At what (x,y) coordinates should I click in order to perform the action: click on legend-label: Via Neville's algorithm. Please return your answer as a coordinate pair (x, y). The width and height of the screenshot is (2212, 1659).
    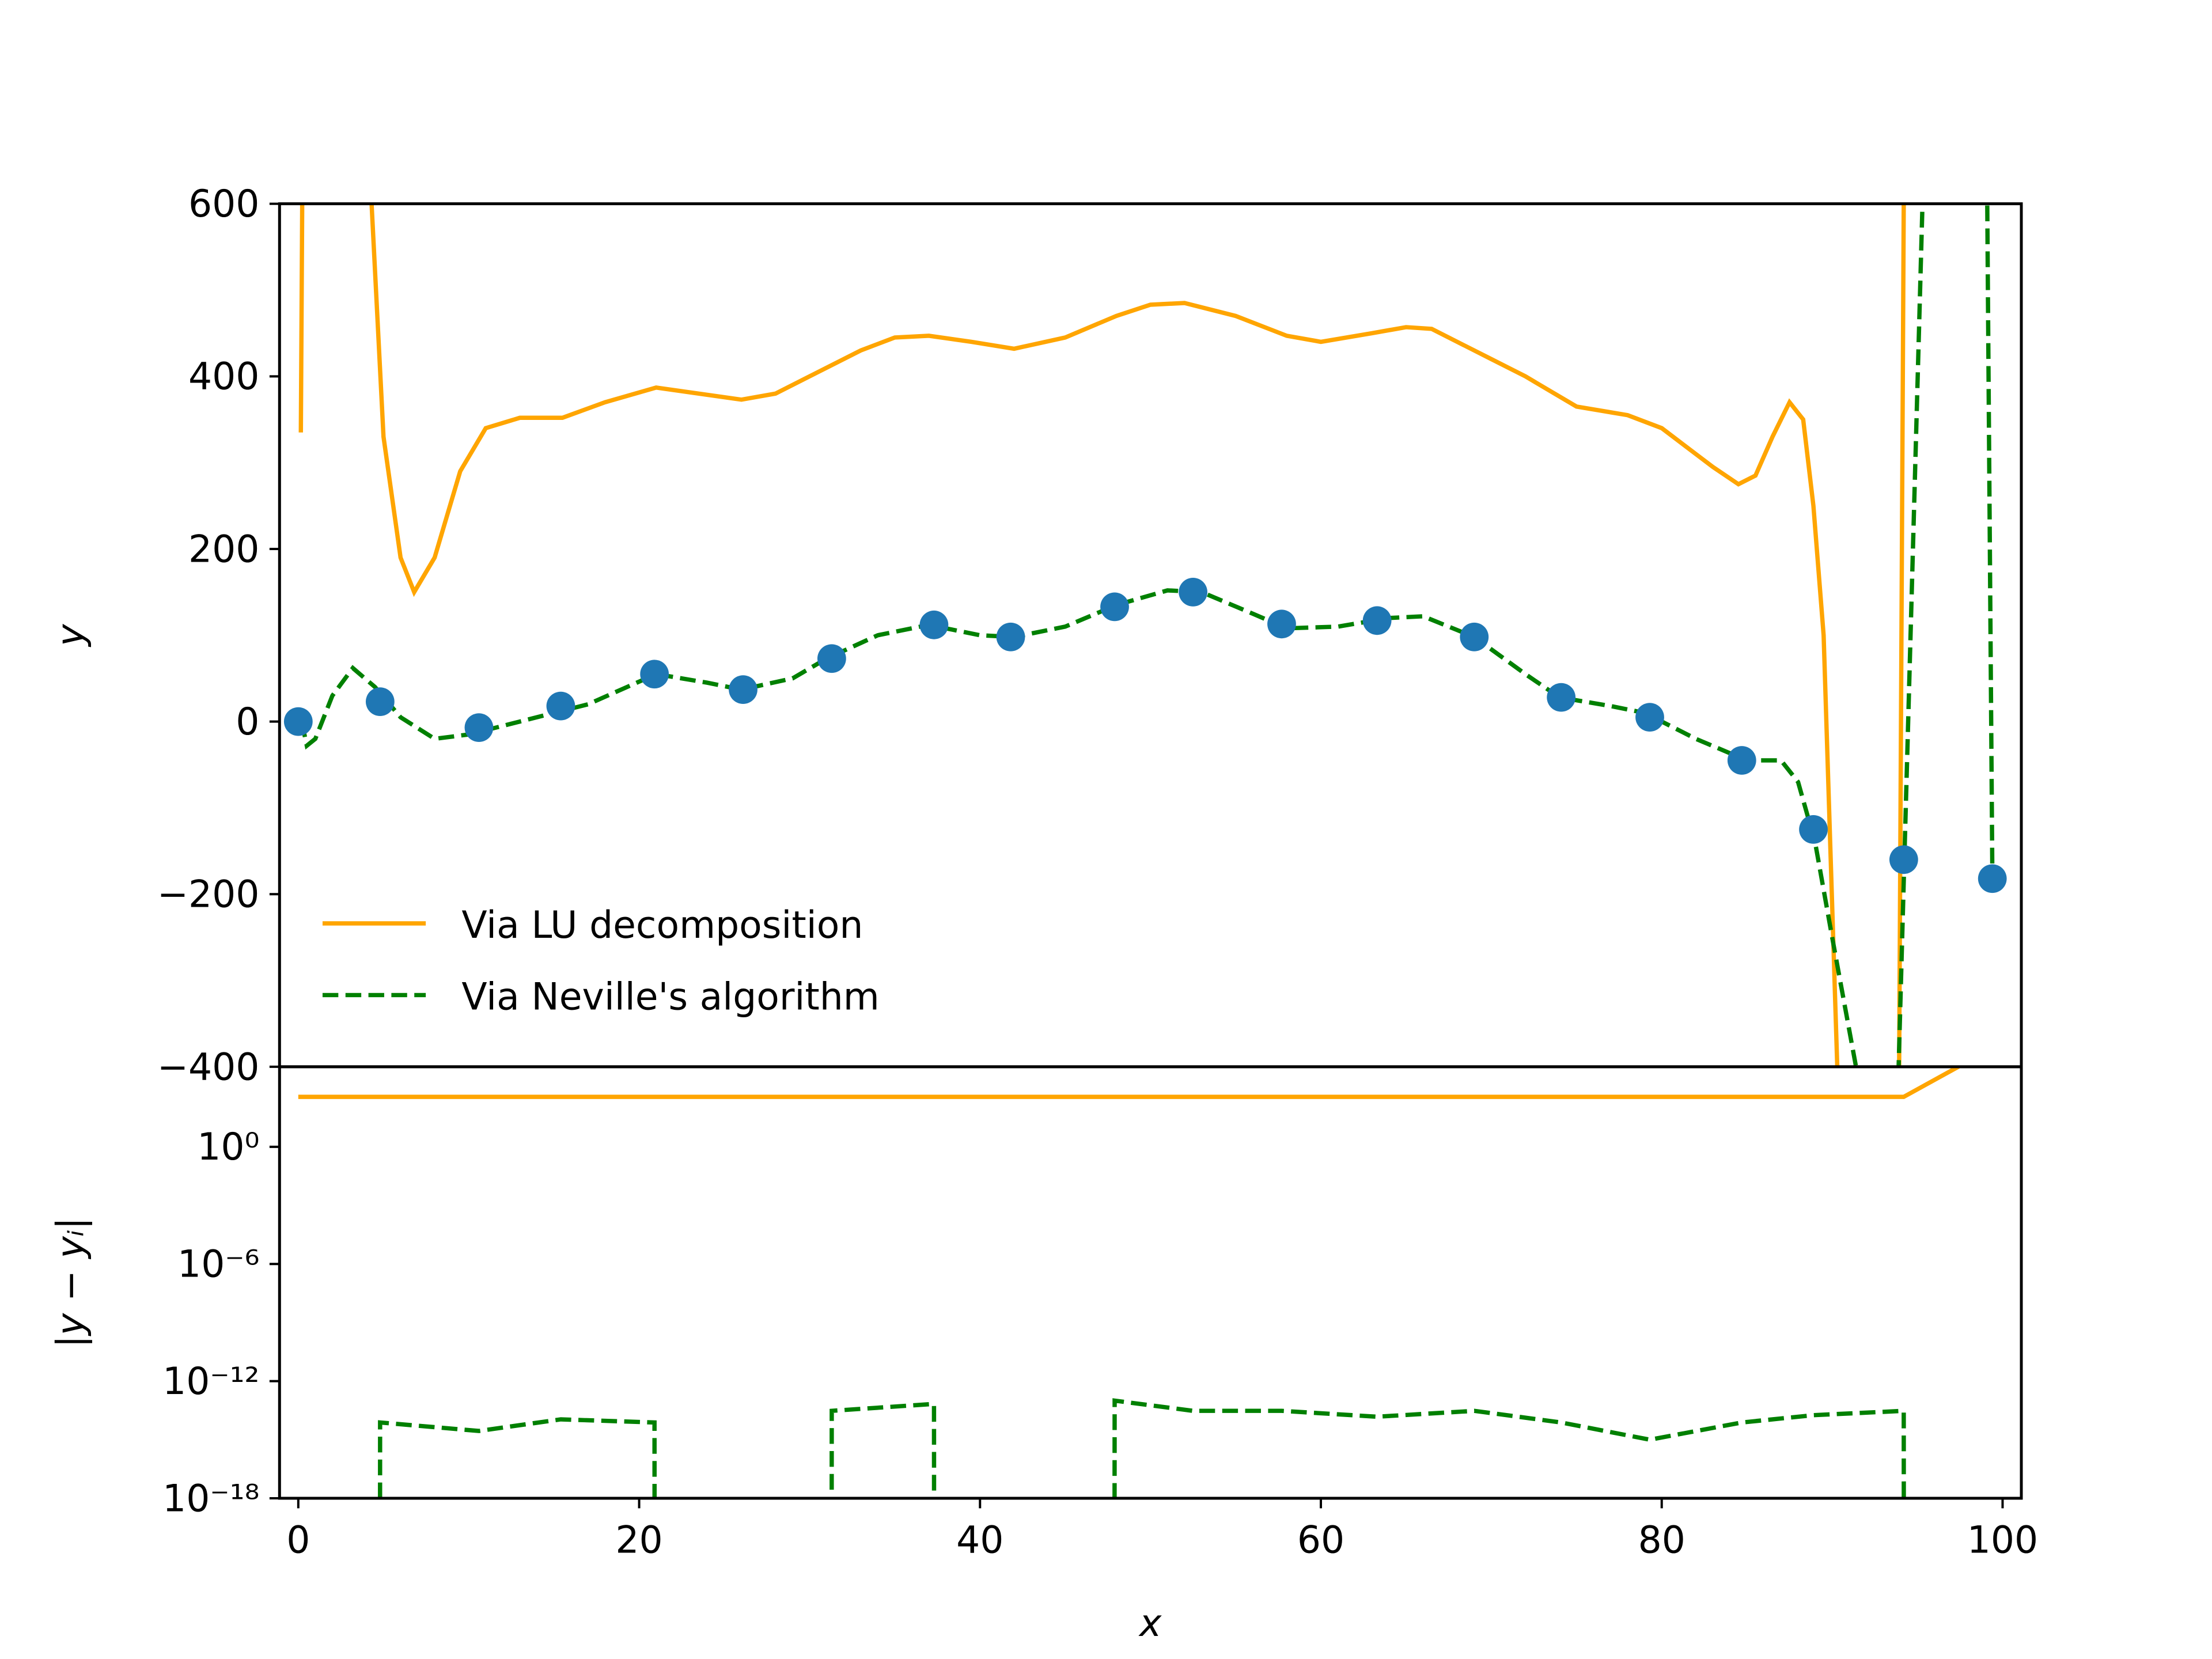
    Looking at the image, I should click on (670, 996).